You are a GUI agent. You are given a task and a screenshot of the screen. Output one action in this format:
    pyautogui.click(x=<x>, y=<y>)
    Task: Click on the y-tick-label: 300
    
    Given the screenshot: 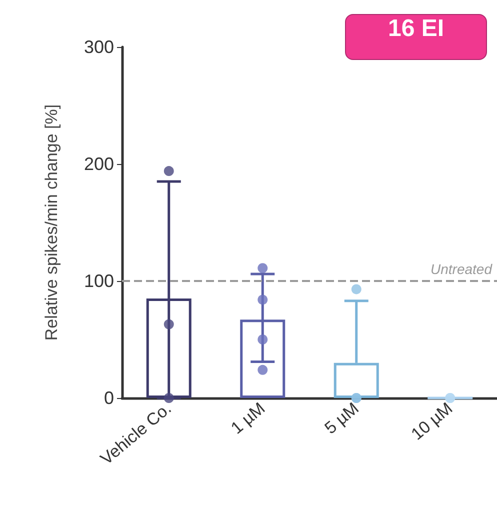 What is the action you would take?
    pyautogui.click(x=99, y=47)
    